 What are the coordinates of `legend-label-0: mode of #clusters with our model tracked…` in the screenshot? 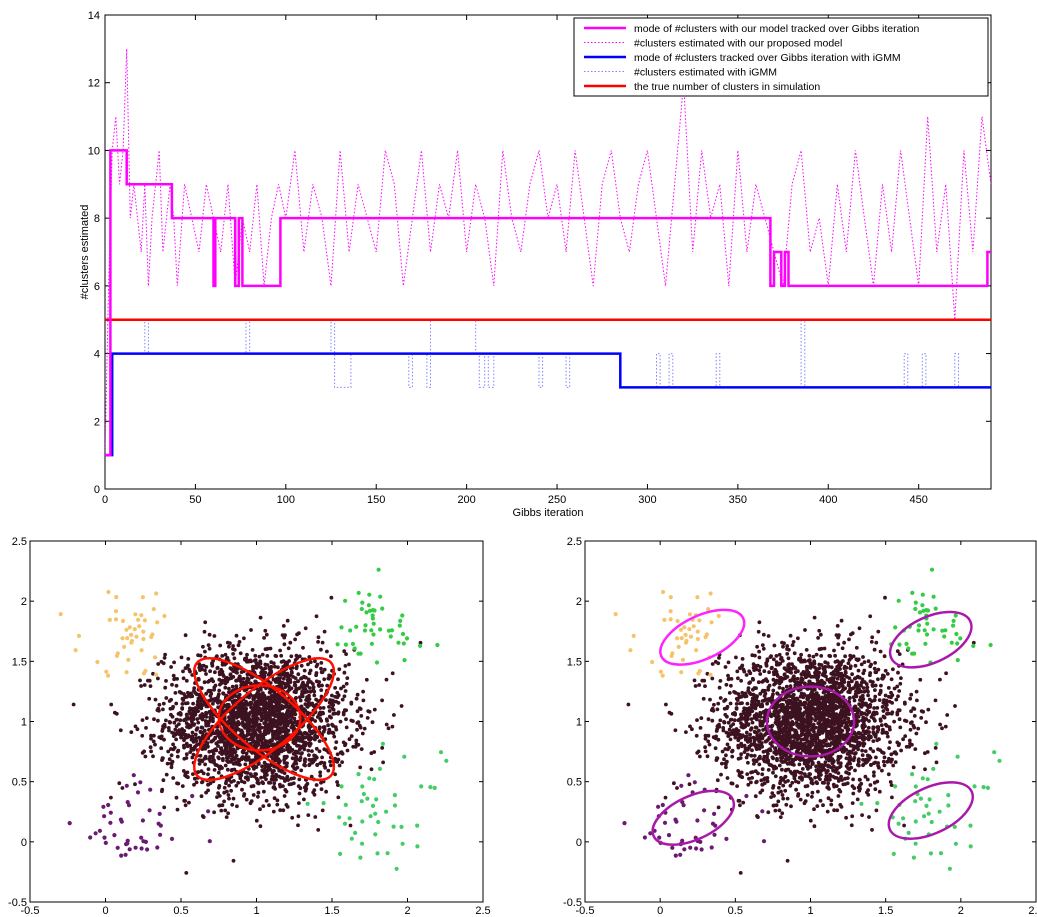 It's located at (777, 29).